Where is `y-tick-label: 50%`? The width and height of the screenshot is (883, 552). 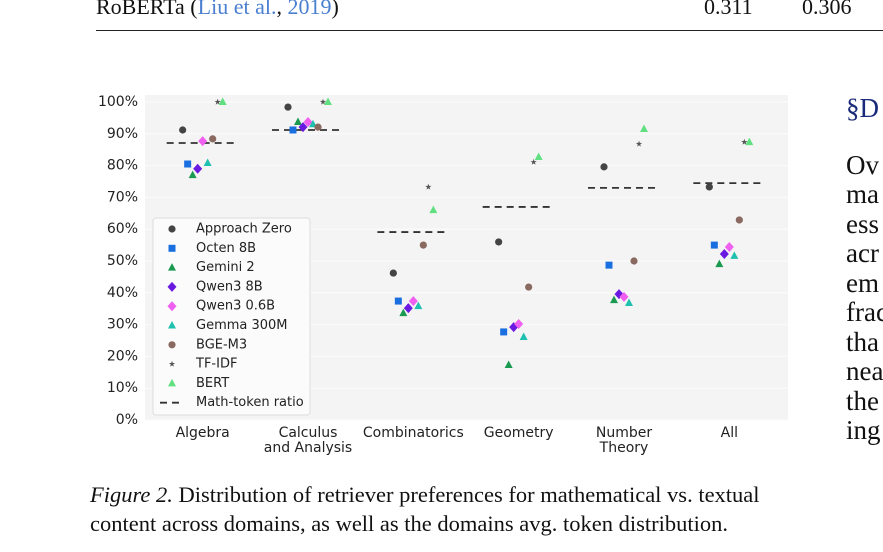
y-tick-label: 50% is located at coordinates (122, 261).